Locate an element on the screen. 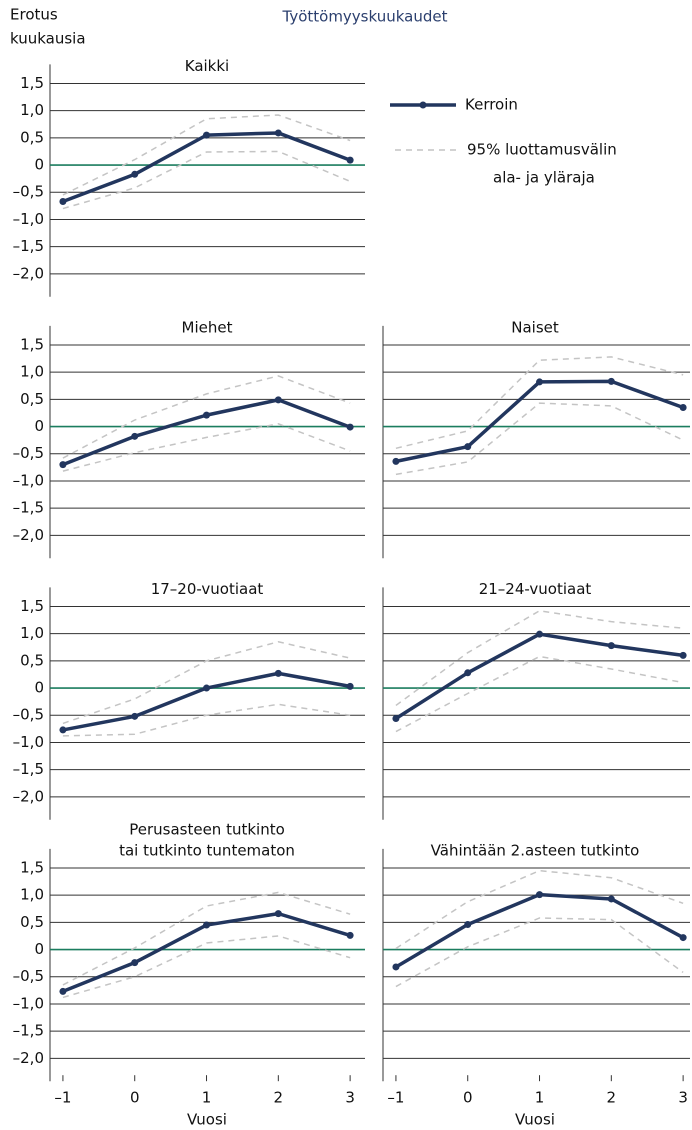 The width and height of the screenshot is (692, 1130). figure-title: Työttömyyskuukaudet is located at coordinates (365, 17).